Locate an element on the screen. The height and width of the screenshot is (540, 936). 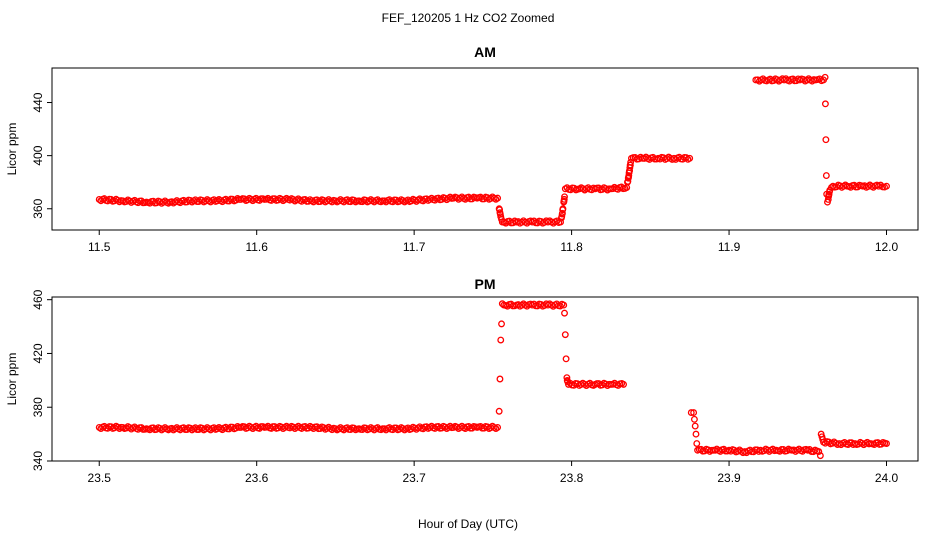
y-tick-label-pm: 420 is located at coordinates (38, 353).